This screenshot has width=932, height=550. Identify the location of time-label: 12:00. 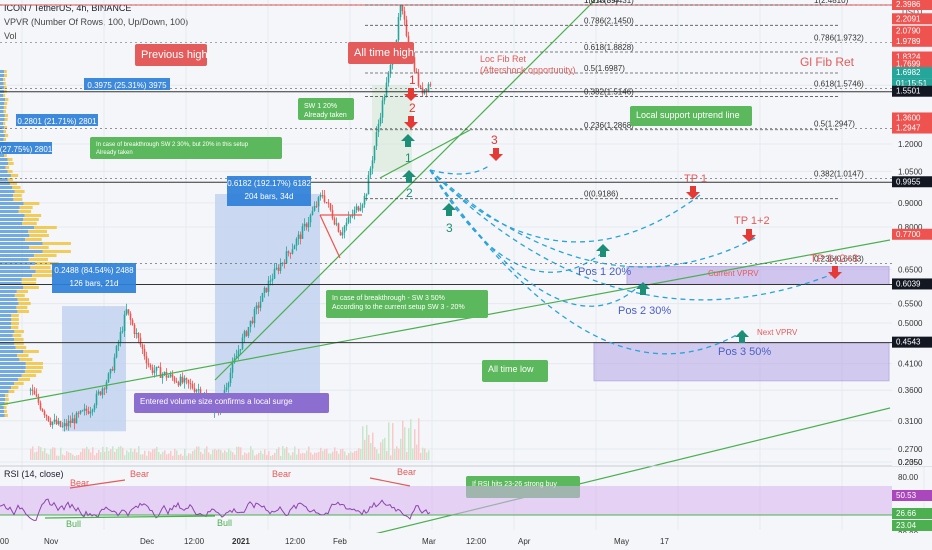
(194, 541).